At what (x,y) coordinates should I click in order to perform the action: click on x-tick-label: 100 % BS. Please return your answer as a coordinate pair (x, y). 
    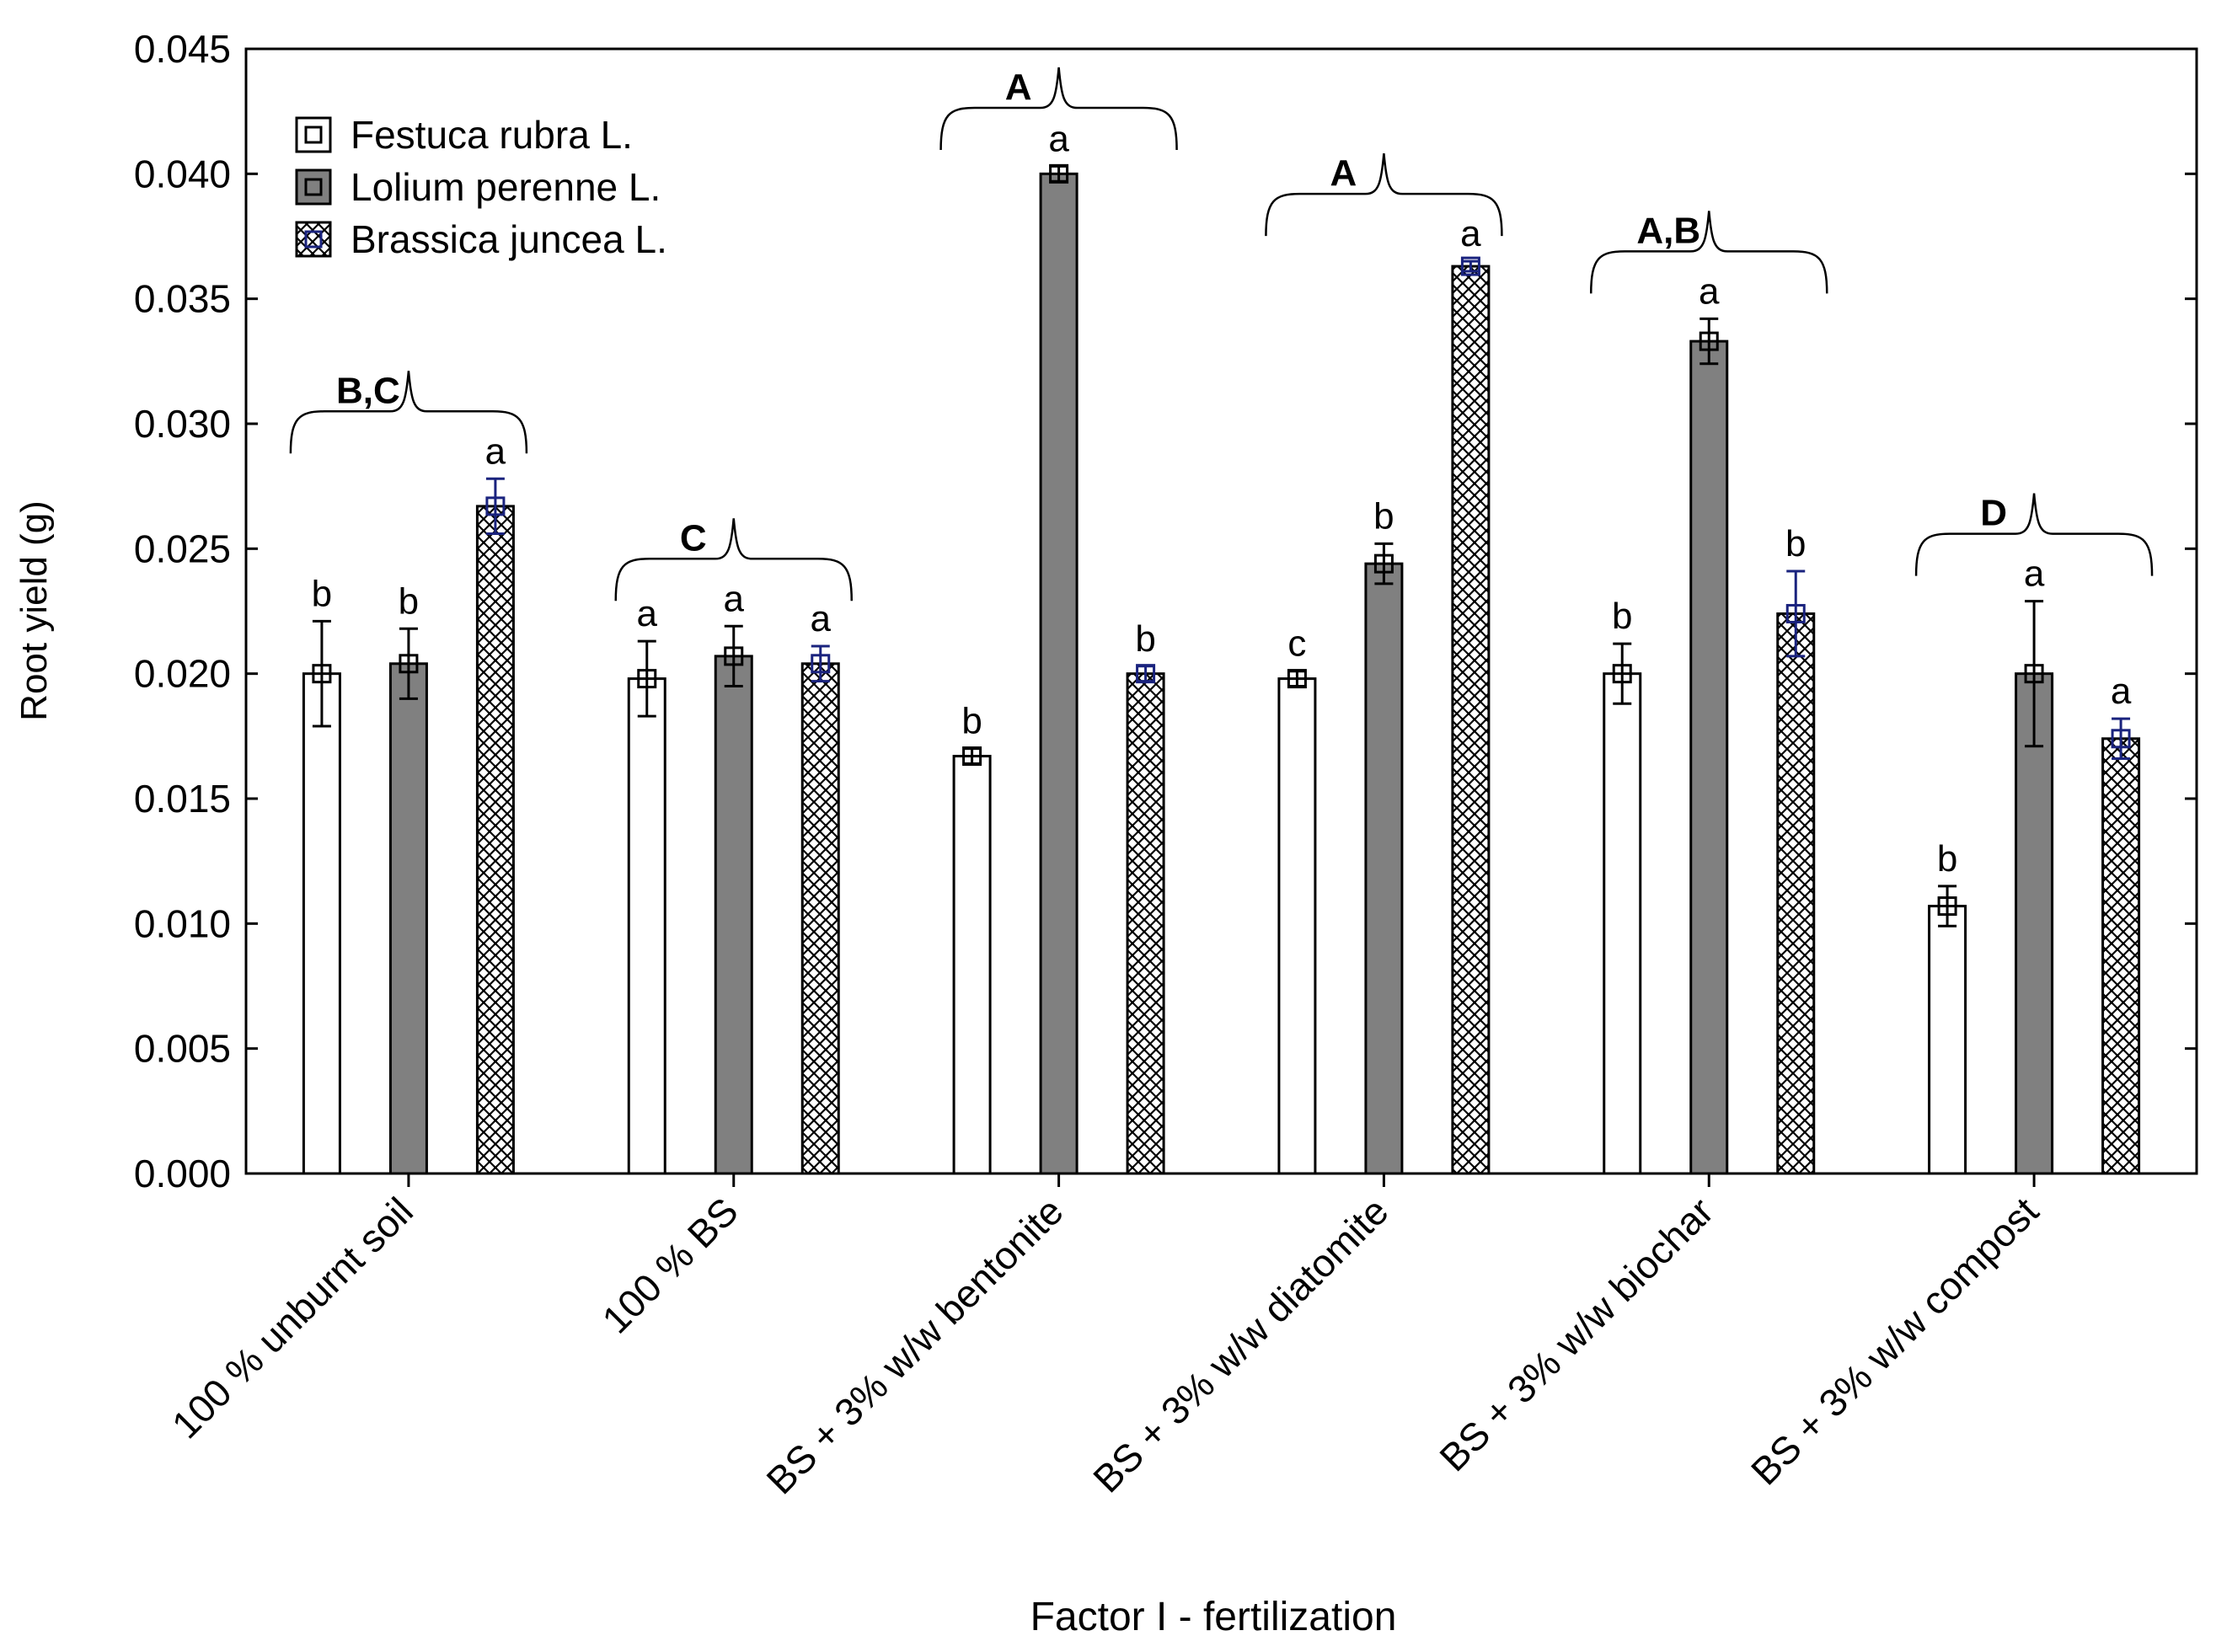
    Looking at the image, I should click on (669, 1265).